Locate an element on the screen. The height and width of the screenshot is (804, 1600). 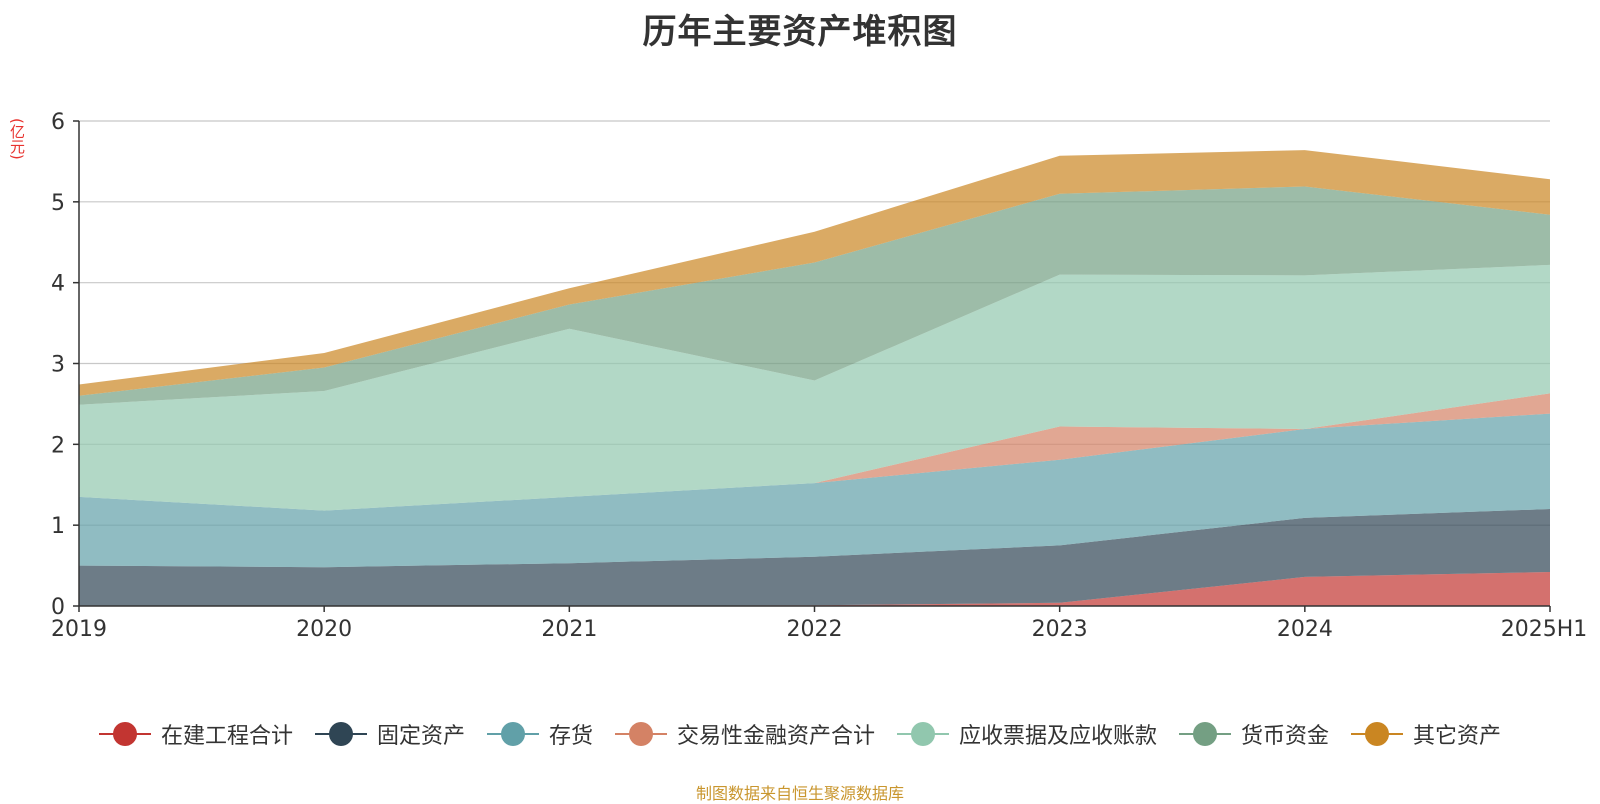
x-tick-label: 2025H1 is located at coordinates (1544, 629).